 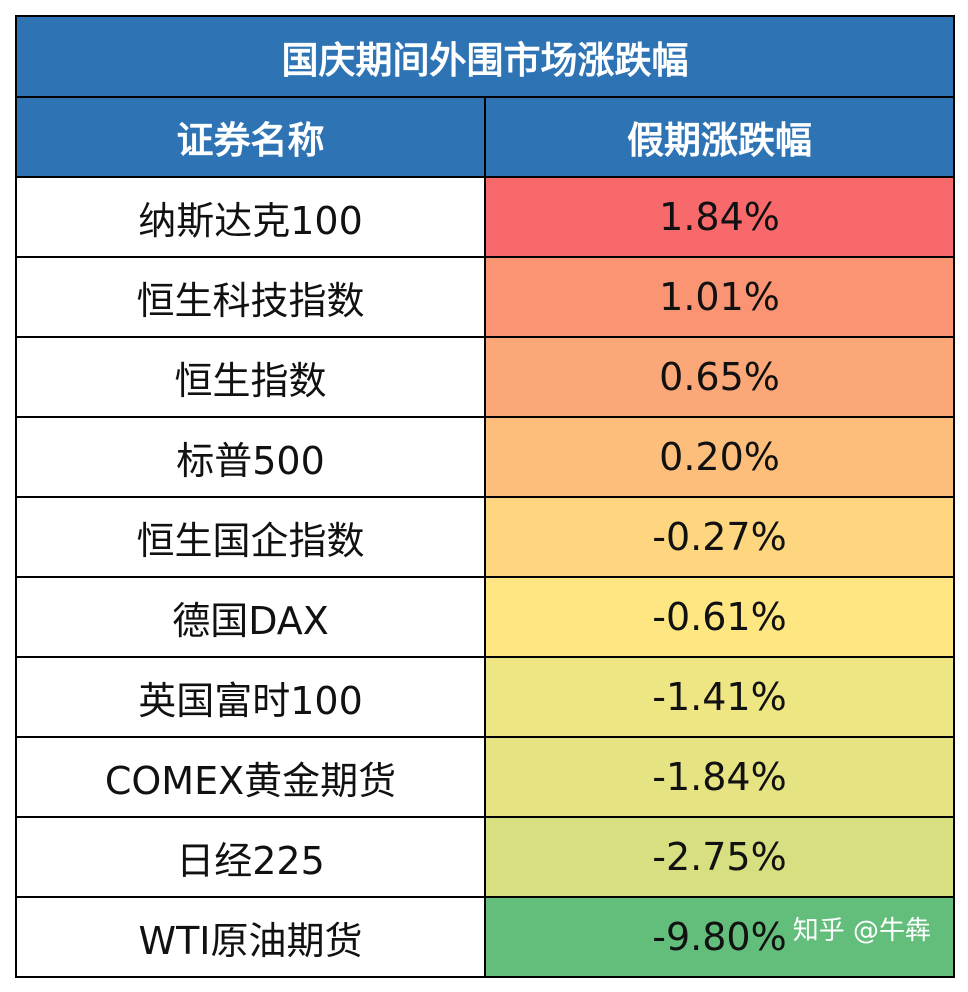 What do you see at coordinates (250, 457) in the screenshot?
I see `security-name-cell: 标普500` at bounding box center [250, 457].